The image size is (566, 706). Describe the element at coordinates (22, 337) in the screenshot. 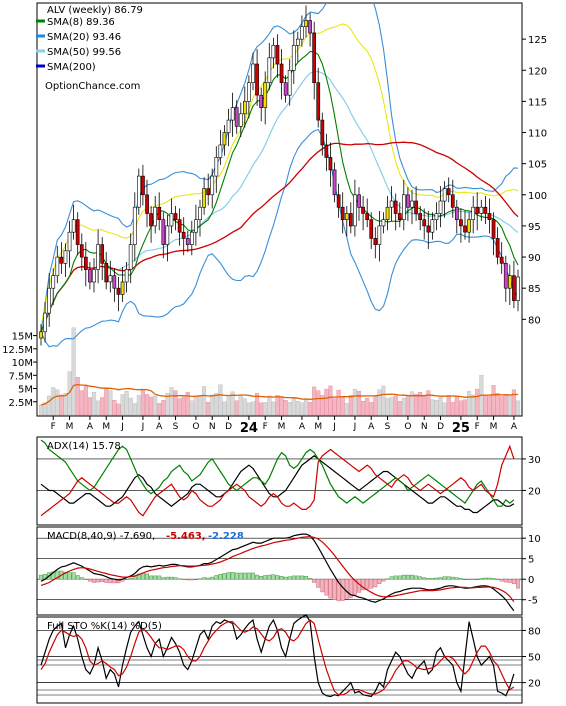

I see `volume-tick-label: 15M` at that location.